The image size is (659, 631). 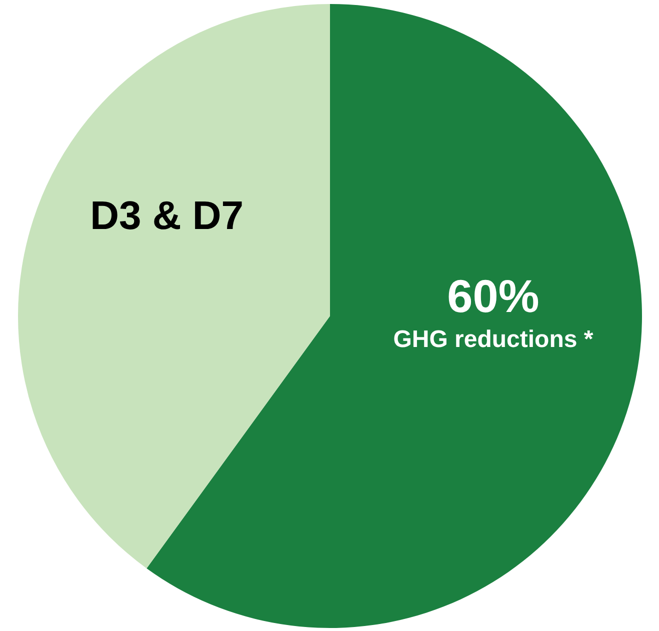 What do you see at coordinates (167, 216) in the screenshot?
I see `slice-label: D3 & D7` at bounding box center [167, 216].